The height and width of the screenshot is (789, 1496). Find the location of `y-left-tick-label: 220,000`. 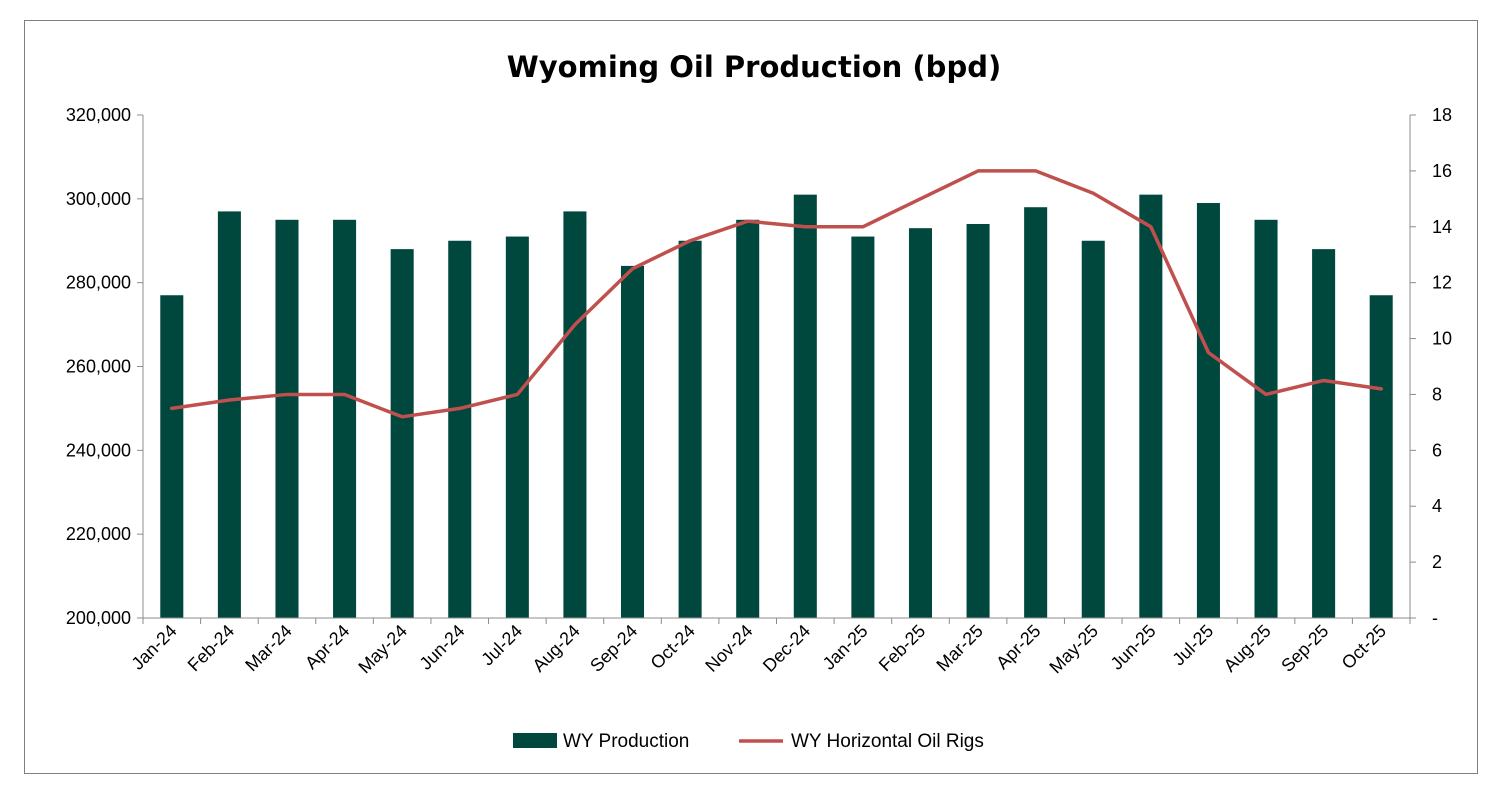

y-left-tick-label: 220,000 is located at coordinates (98, 534).